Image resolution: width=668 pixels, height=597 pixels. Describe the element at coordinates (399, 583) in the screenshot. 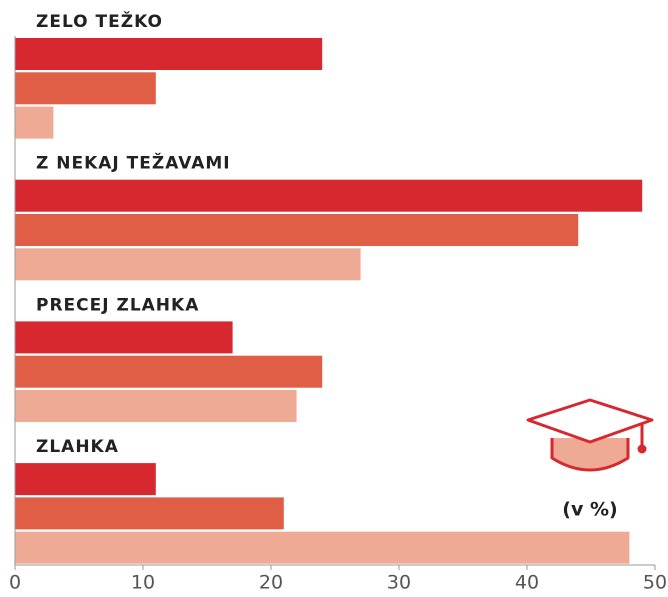

I see `x-tick-label: 30` at that location.